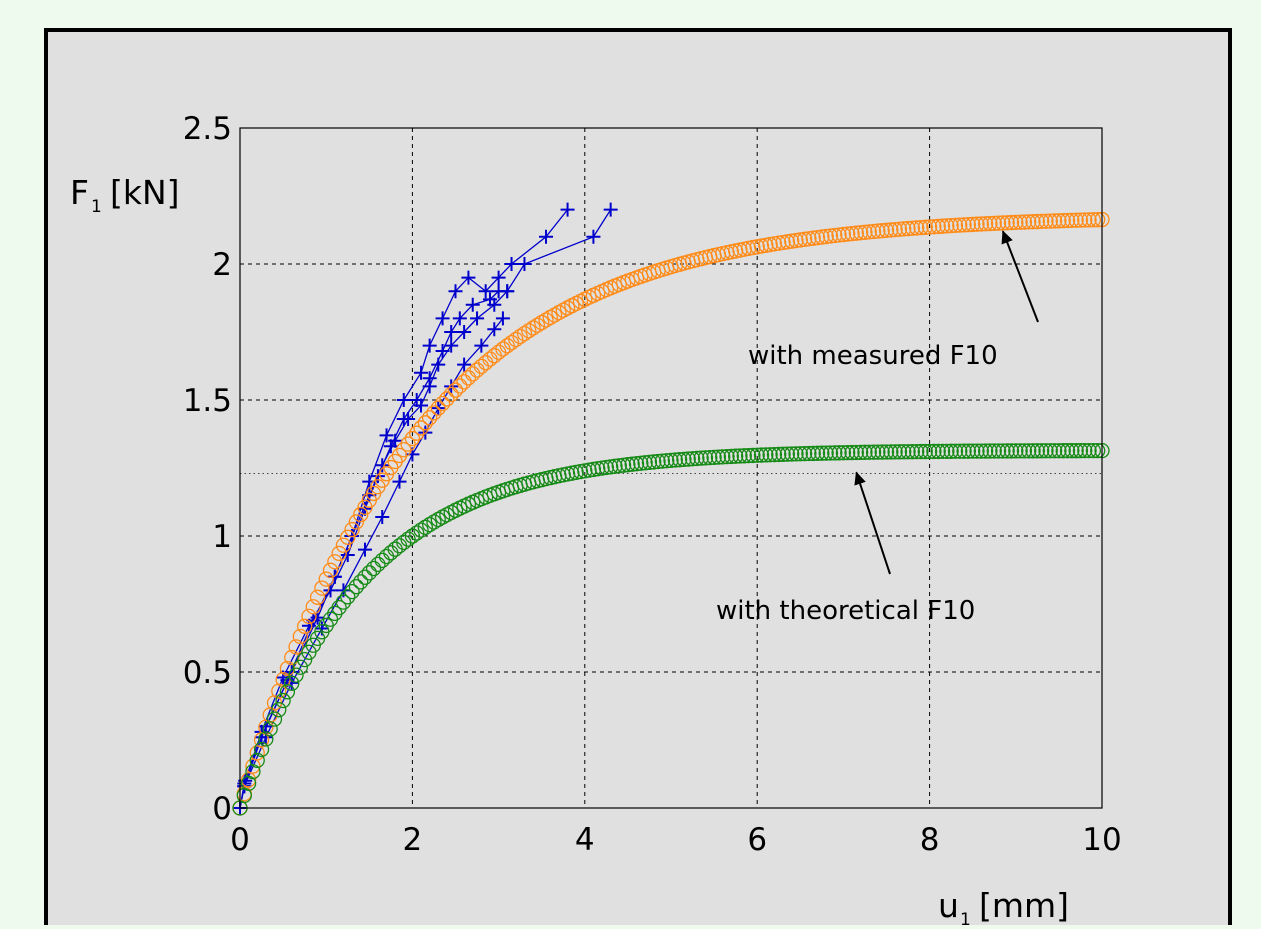 Image resolution: width=1261 pixels, height=929 pixels. I want to click on x-tick-label: 2, so click(413, 840).